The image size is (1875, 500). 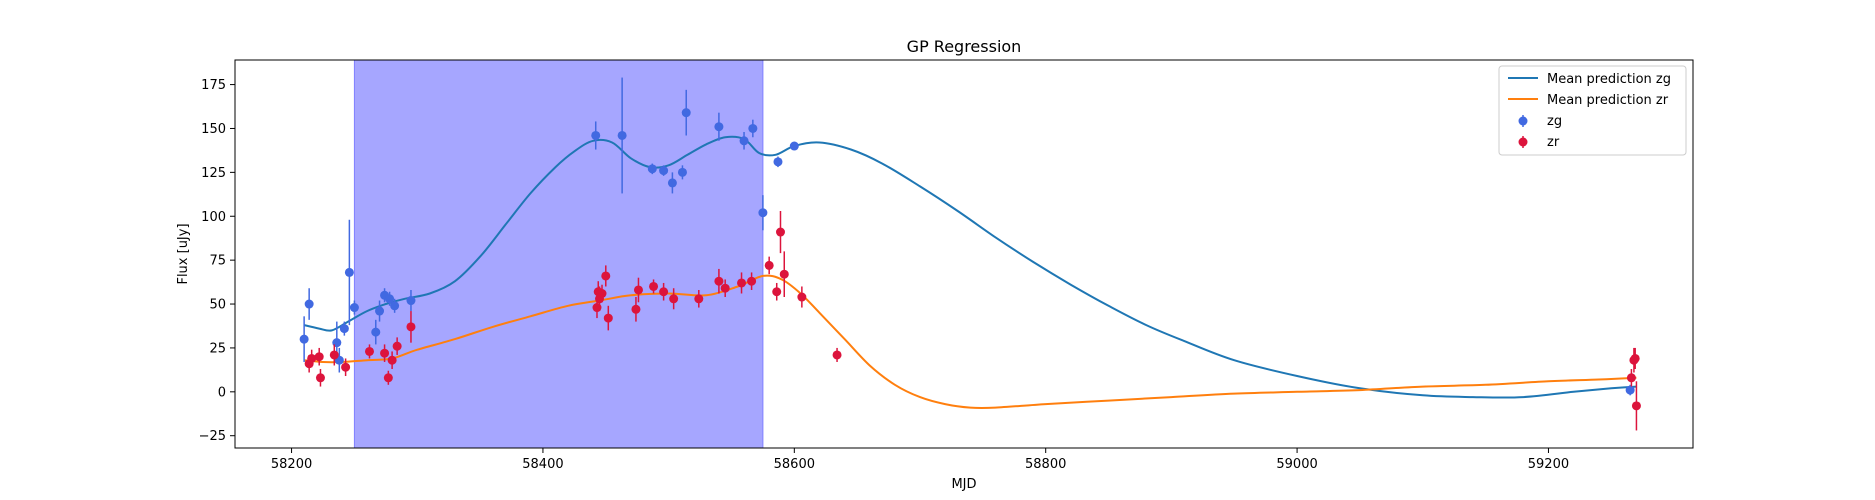 I want to click on y-tick-label-1: 0, so click(x=222, y=392).